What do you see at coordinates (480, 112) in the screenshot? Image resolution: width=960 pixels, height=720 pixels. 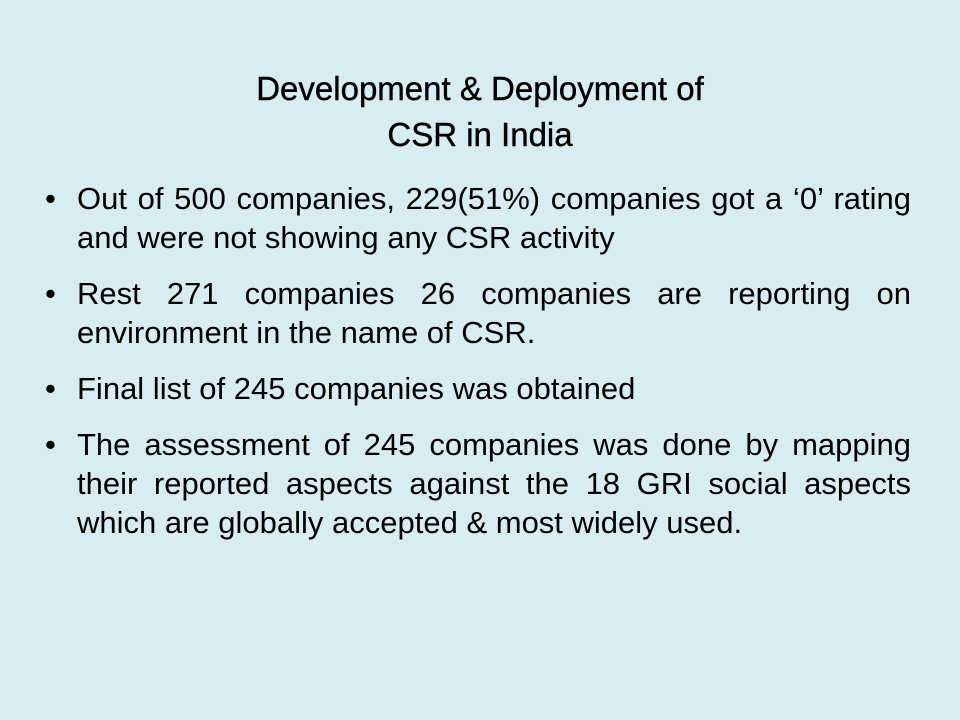 I see `slide-title: Development & Deployment of CSR in India` at bounding box center [480, 112].